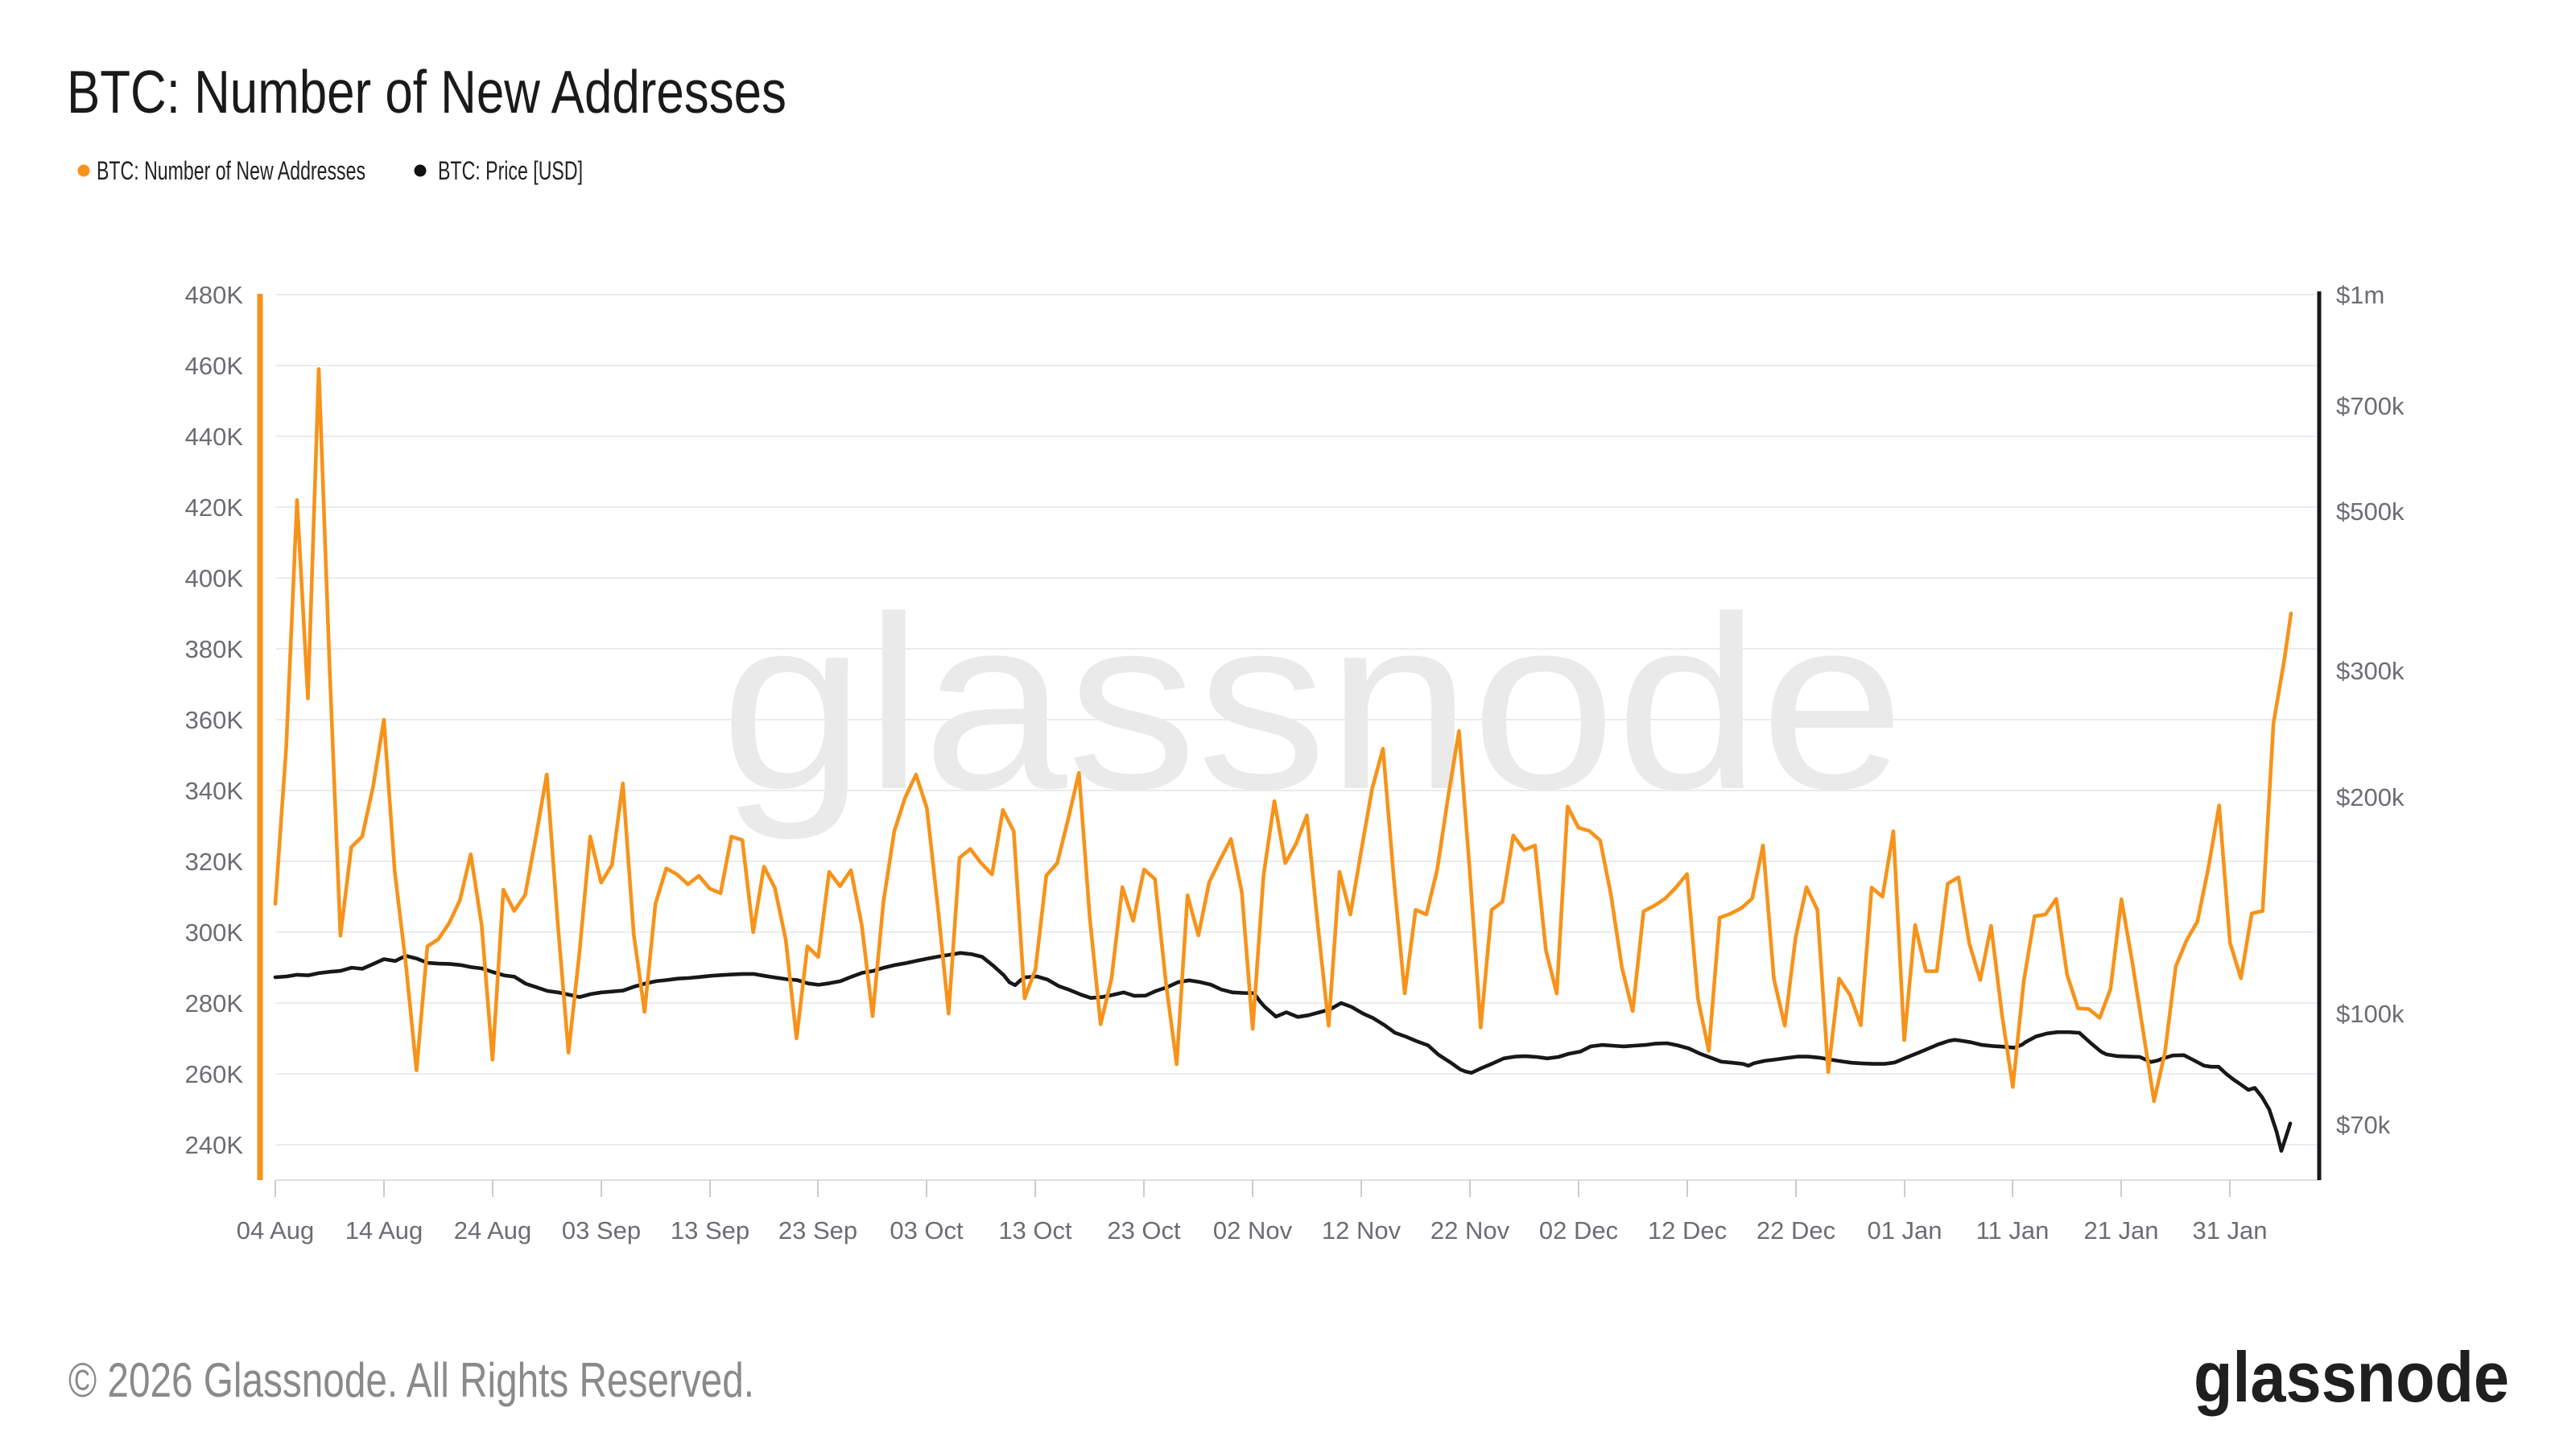 This screenshot has height=1453, width=2576. What do you see at coordinates (1253, 1230) in the screenshot?
I see `svg-text: 02 Nov` at bounding box center [1253, 1230].